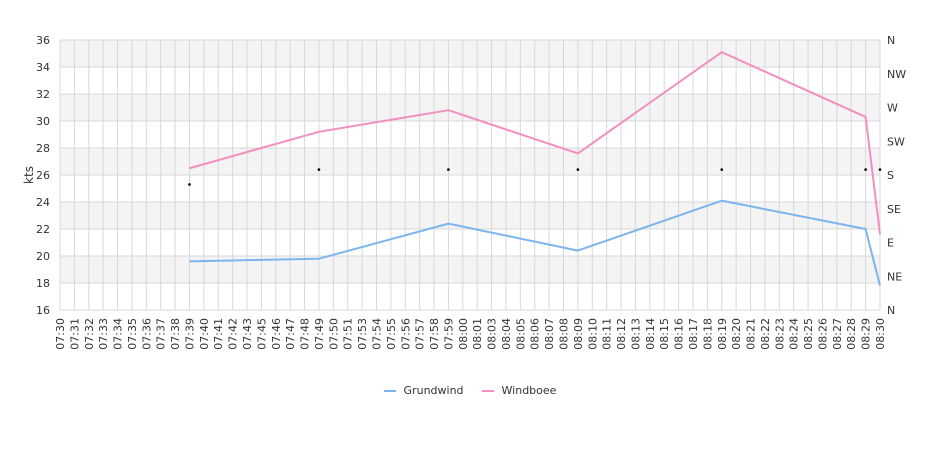 The height and width of the screenshot is (450, 940). What do you see at coordinates (650, 334) in the screenshot?
I see `x-tick-label: 08:14` at bounding box center [650, 334].